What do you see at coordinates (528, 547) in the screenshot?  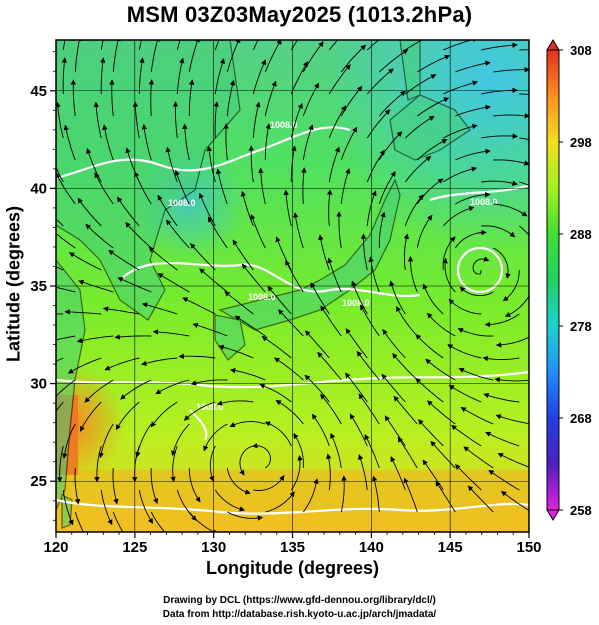 I see `x-tick-label: 150` at bounding box center [528, 547].